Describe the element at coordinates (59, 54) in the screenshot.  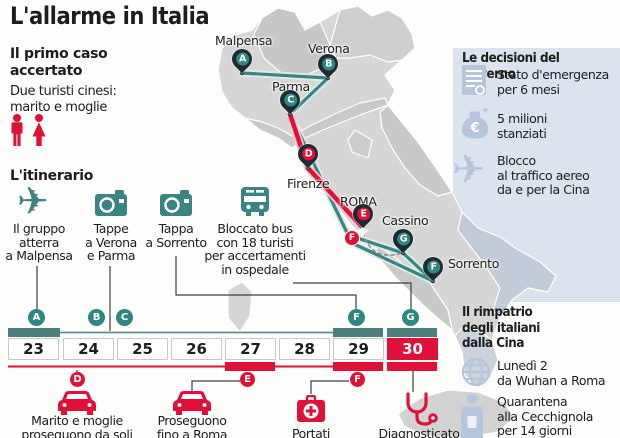
I see `first-case-heading-line1: Il primo caso` at that location.